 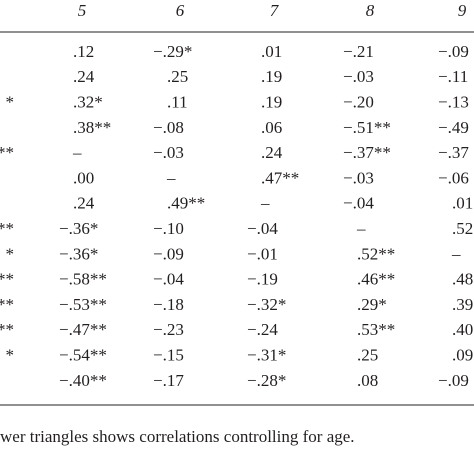 What do you see at coordinates (168, 355) in the screenshot?
I see `cell: −.15` at bounding box center [168, 355].